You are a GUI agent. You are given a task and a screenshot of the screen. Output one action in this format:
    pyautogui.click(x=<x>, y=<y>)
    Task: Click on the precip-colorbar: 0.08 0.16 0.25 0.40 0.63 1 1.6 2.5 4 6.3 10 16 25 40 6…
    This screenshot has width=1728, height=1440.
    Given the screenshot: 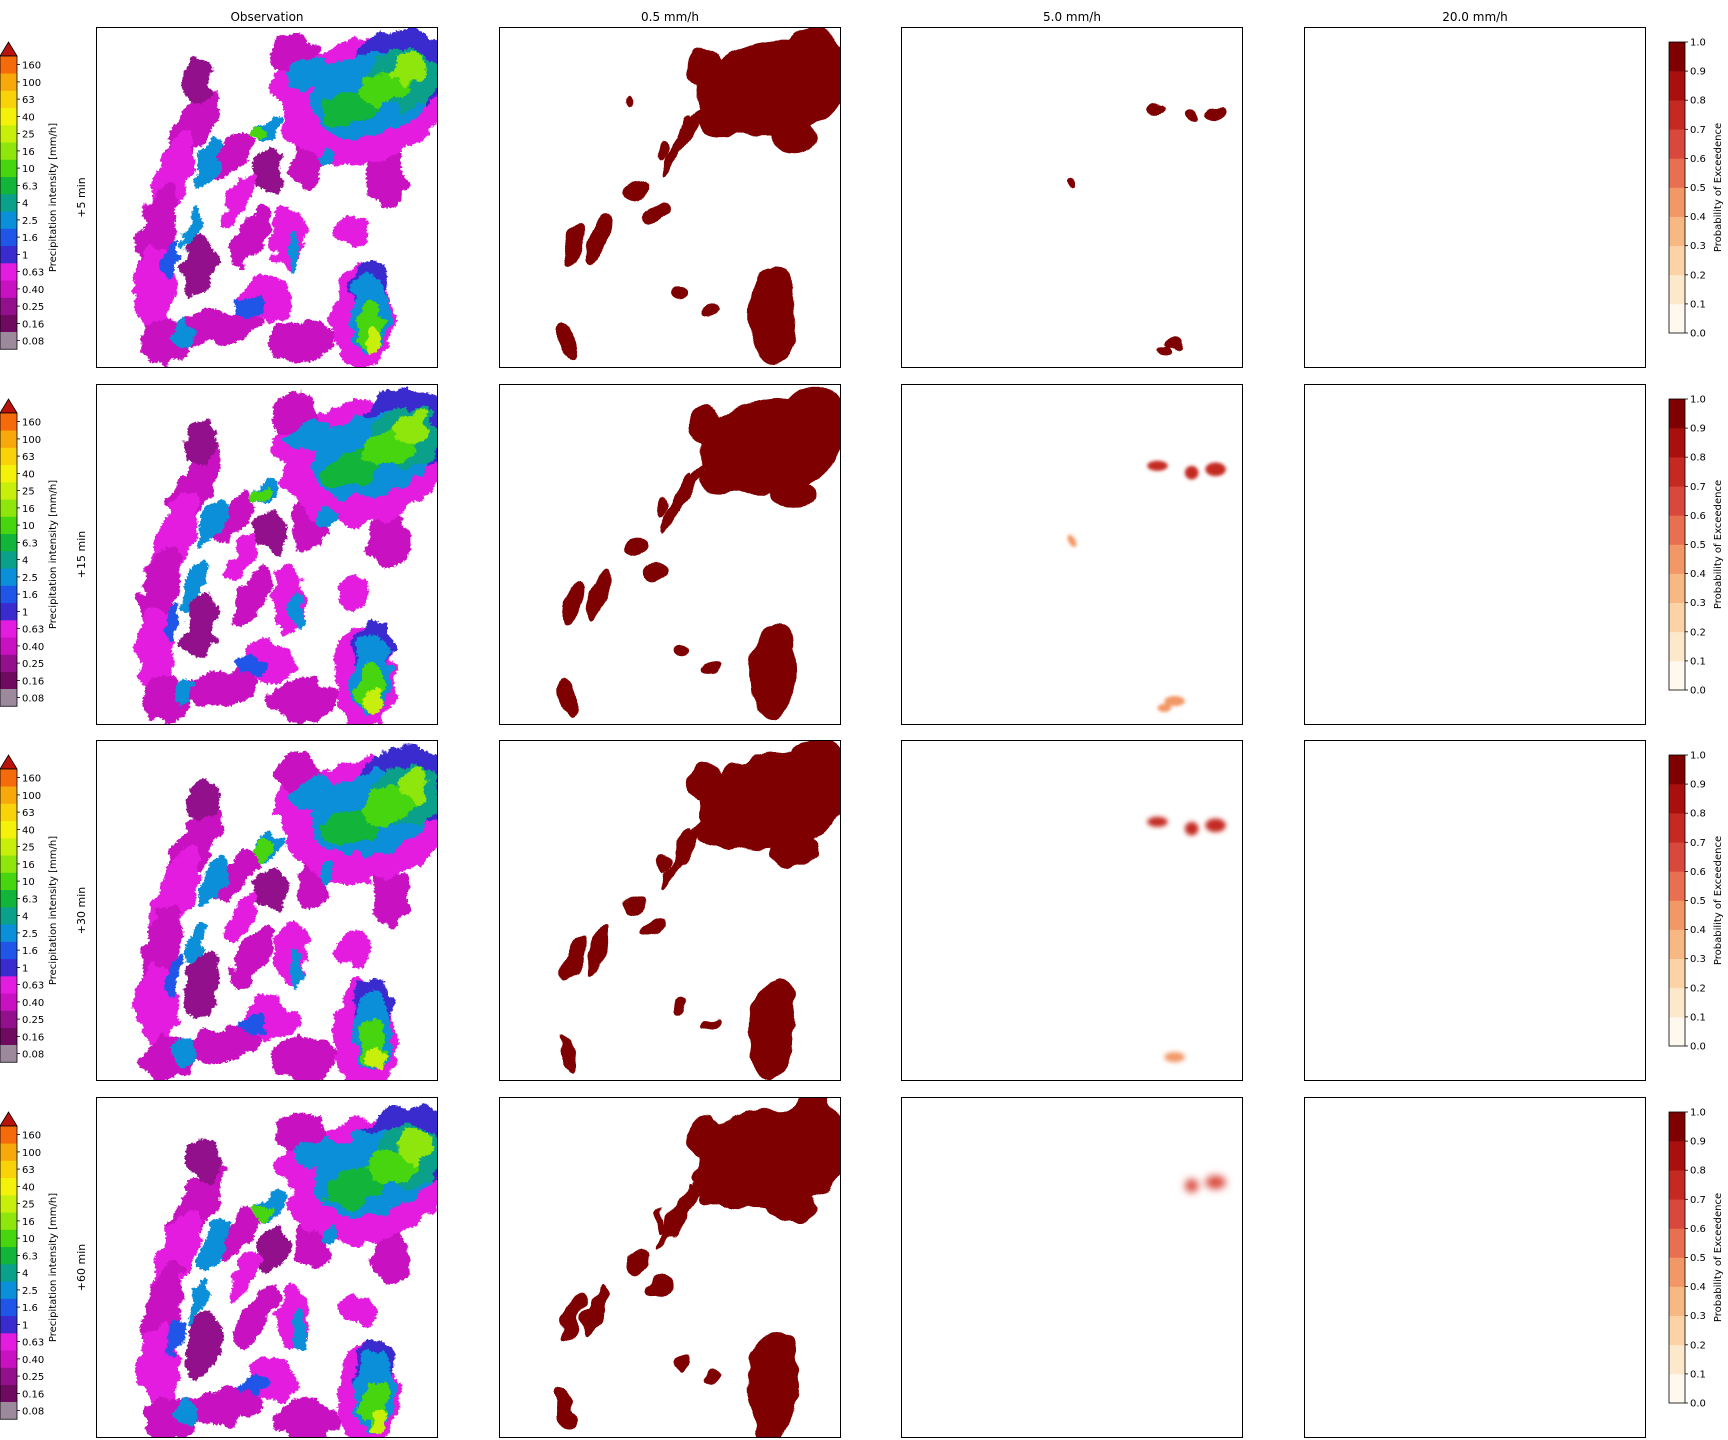 What is the action you would take?
    pyautogui.click(x=29, y=552)
    